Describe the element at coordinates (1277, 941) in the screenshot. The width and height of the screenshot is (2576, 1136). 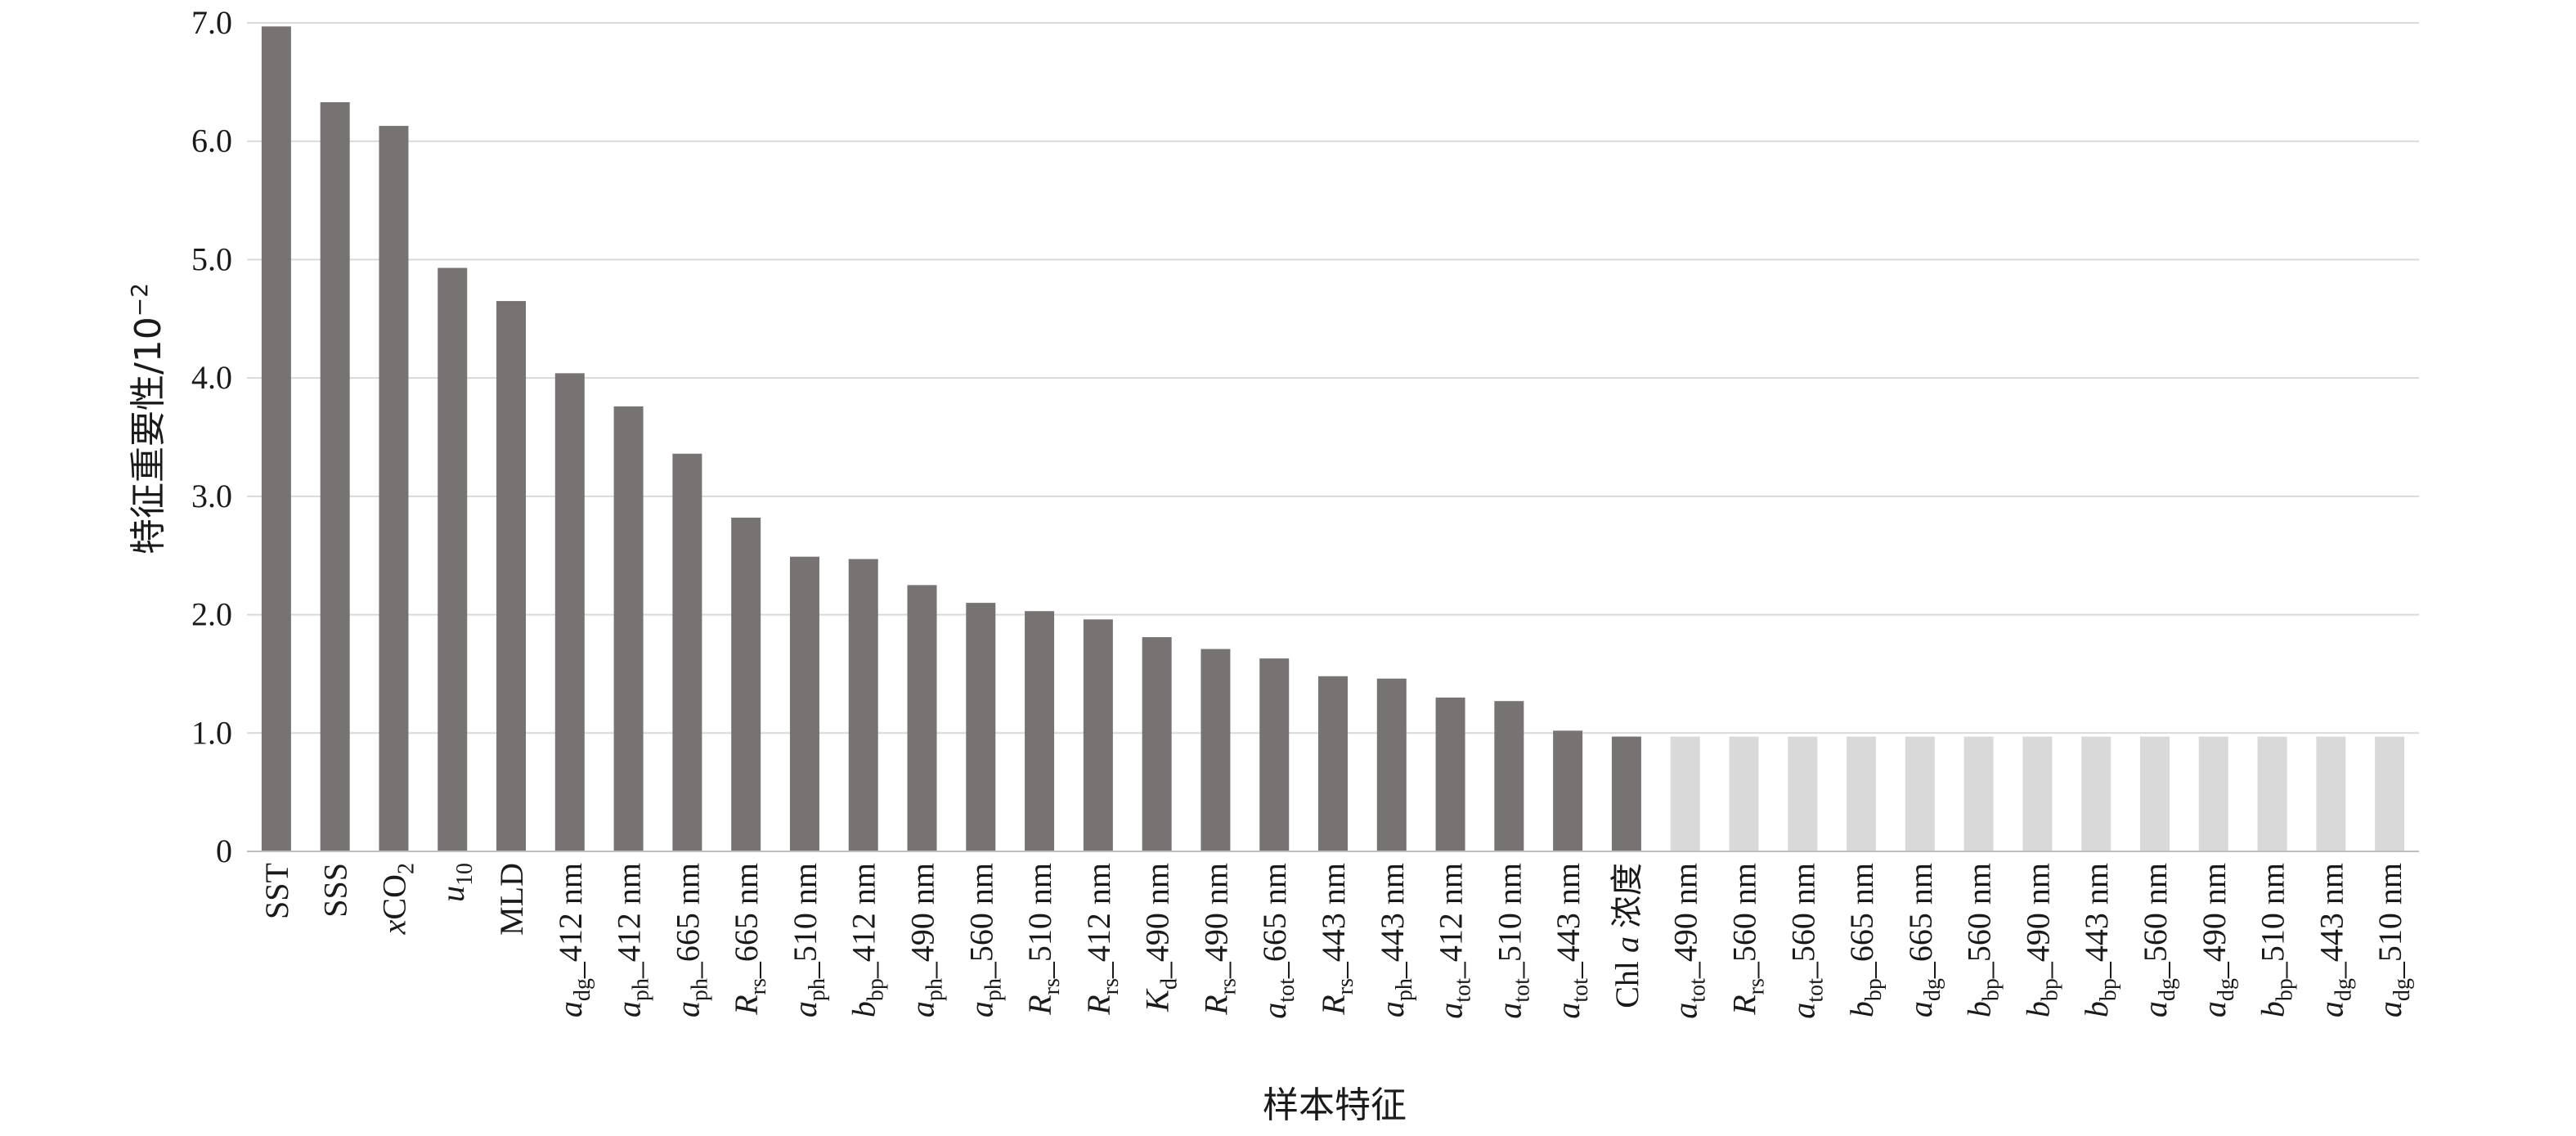
I see `x-tick-label: atot_665 nm` at that location.